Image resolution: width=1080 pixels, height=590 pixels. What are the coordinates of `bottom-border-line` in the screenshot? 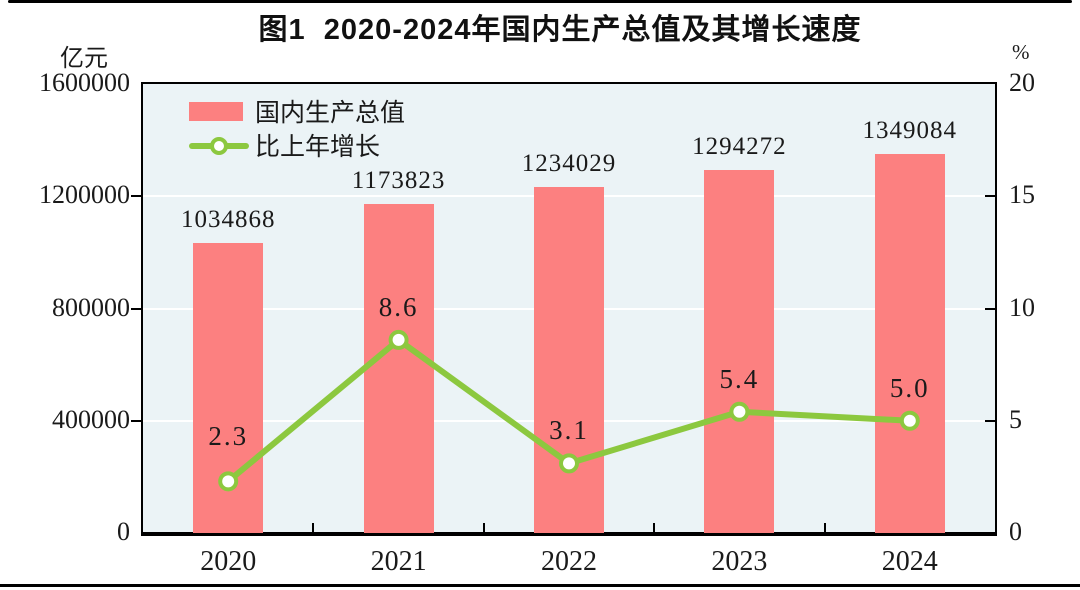 It's located at (540, 585).